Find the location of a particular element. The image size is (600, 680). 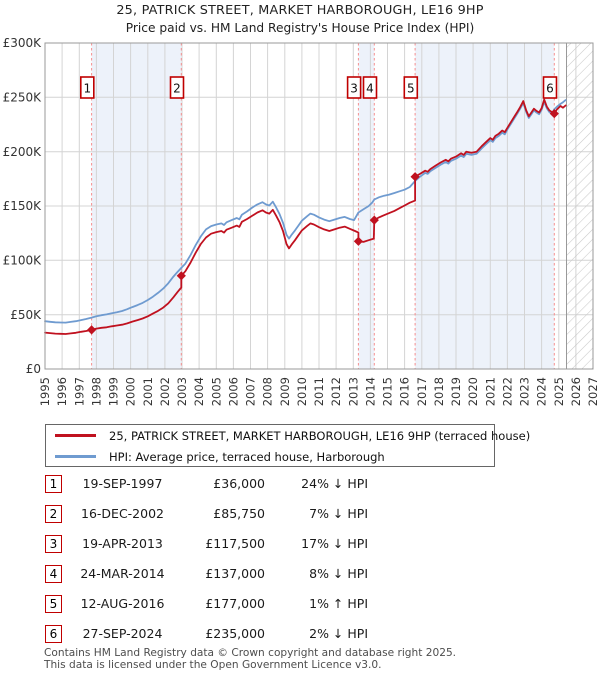

x-axis-label: 2000 is located at coordinates (131, 391).